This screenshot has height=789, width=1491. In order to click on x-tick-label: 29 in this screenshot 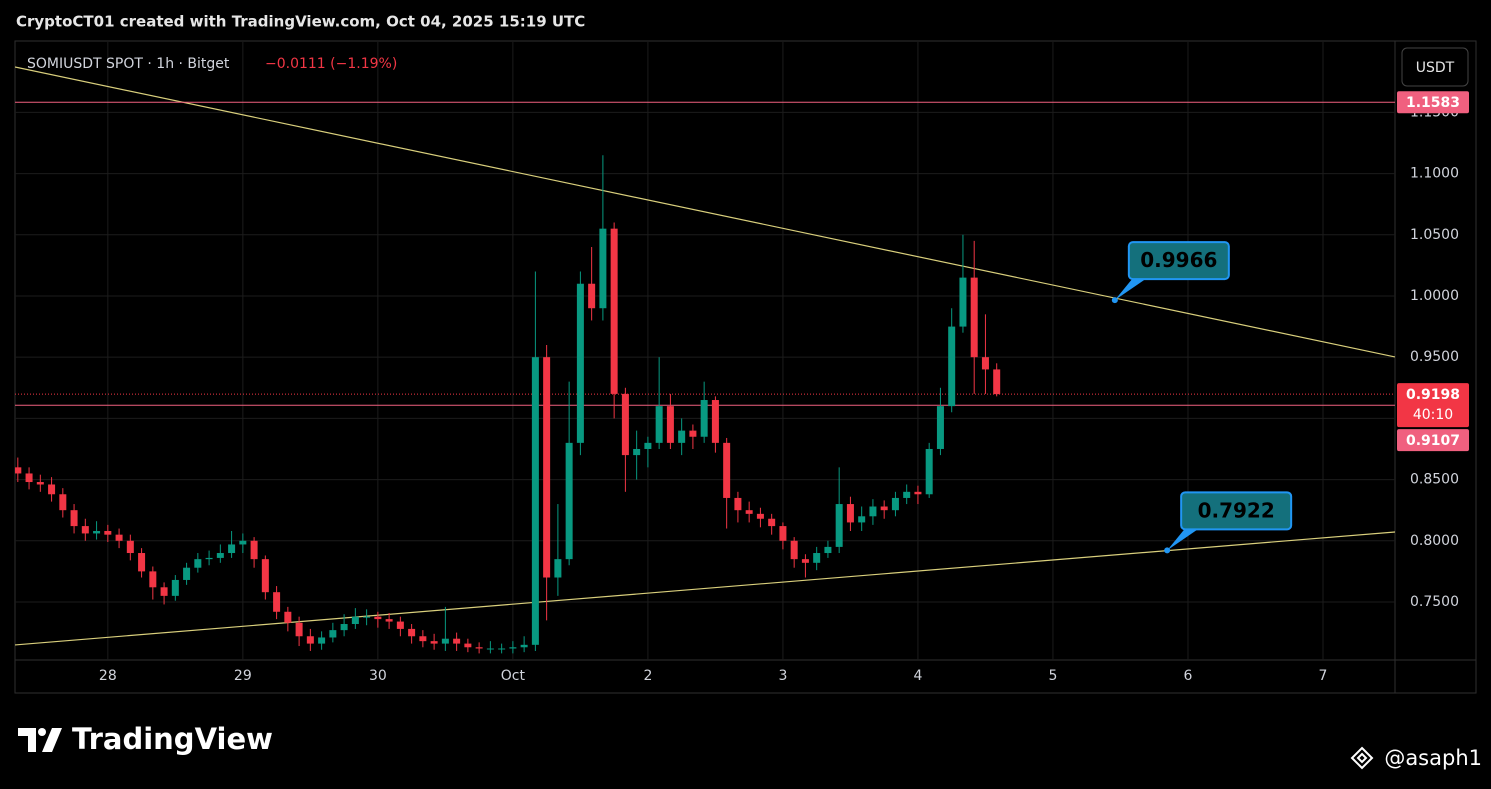, I will do `click(243, 676)`.